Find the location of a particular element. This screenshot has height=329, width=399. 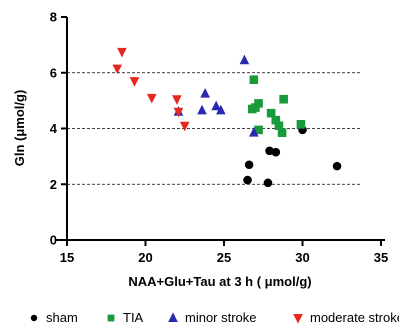

legend-item-moderate-stroke: moderate stroke is located at coordinates (346, 317).